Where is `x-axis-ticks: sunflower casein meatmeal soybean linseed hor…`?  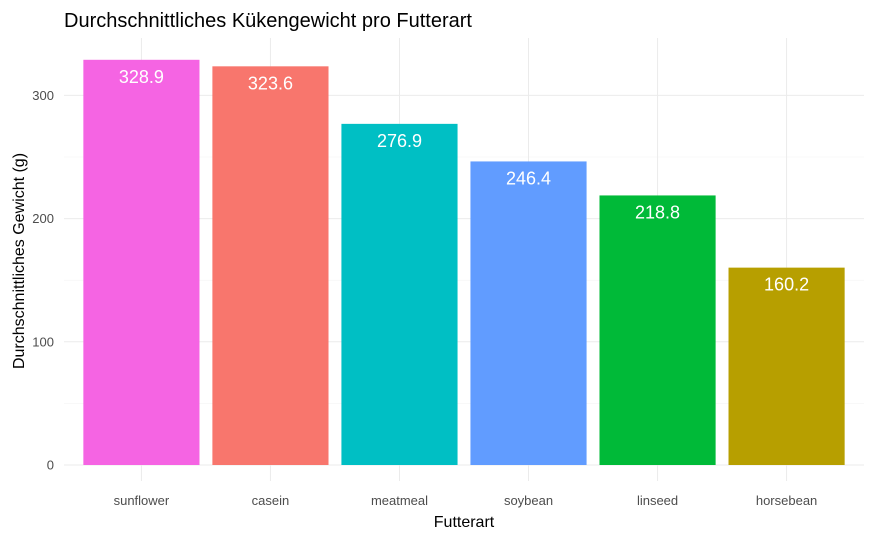 x-axis-ticks: sunflower casein meatmeal soybean linseed hor… is located at coordinates (466, 500).